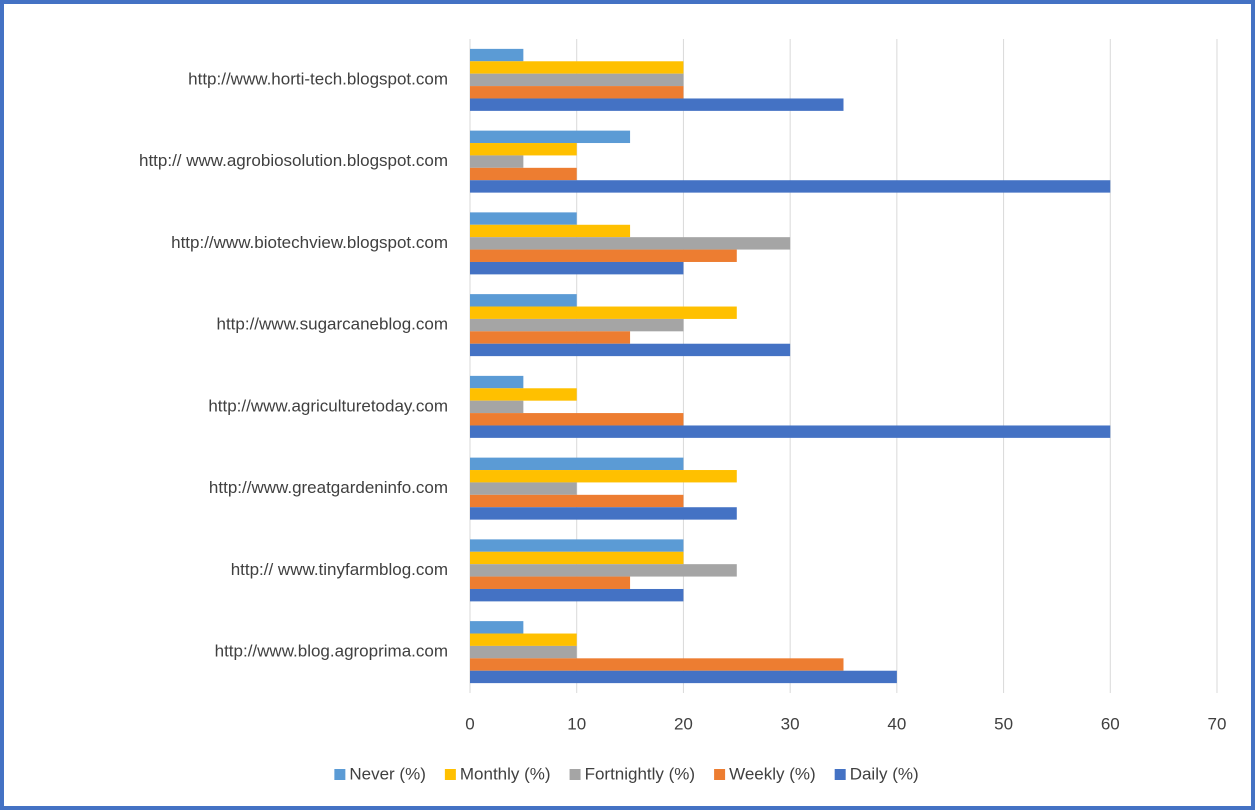 The width and height of the screenshot is (1255, 810). Describe the element at coordinates (1003, 723) in the screenshot. I see `x-tick-label: 50` at that location.